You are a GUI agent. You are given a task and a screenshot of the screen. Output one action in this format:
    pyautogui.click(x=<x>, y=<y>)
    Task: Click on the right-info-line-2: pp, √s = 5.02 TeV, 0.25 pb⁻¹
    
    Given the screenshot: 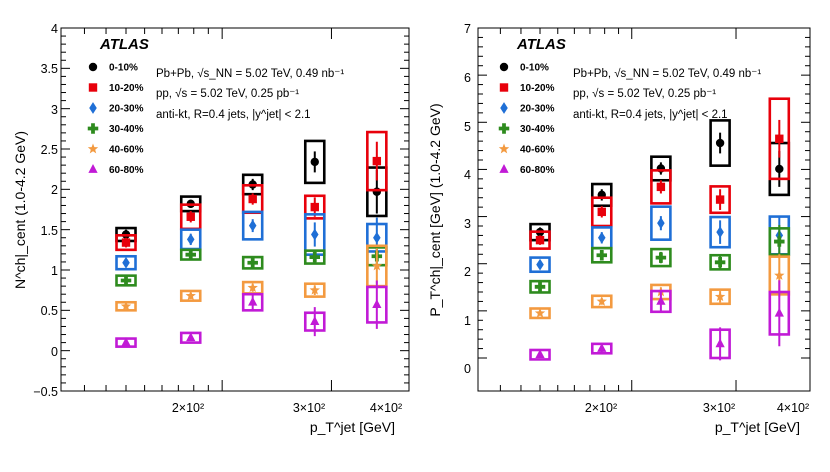 What is the action you would take?
    pyautogui.click(x=644, y=93)
    